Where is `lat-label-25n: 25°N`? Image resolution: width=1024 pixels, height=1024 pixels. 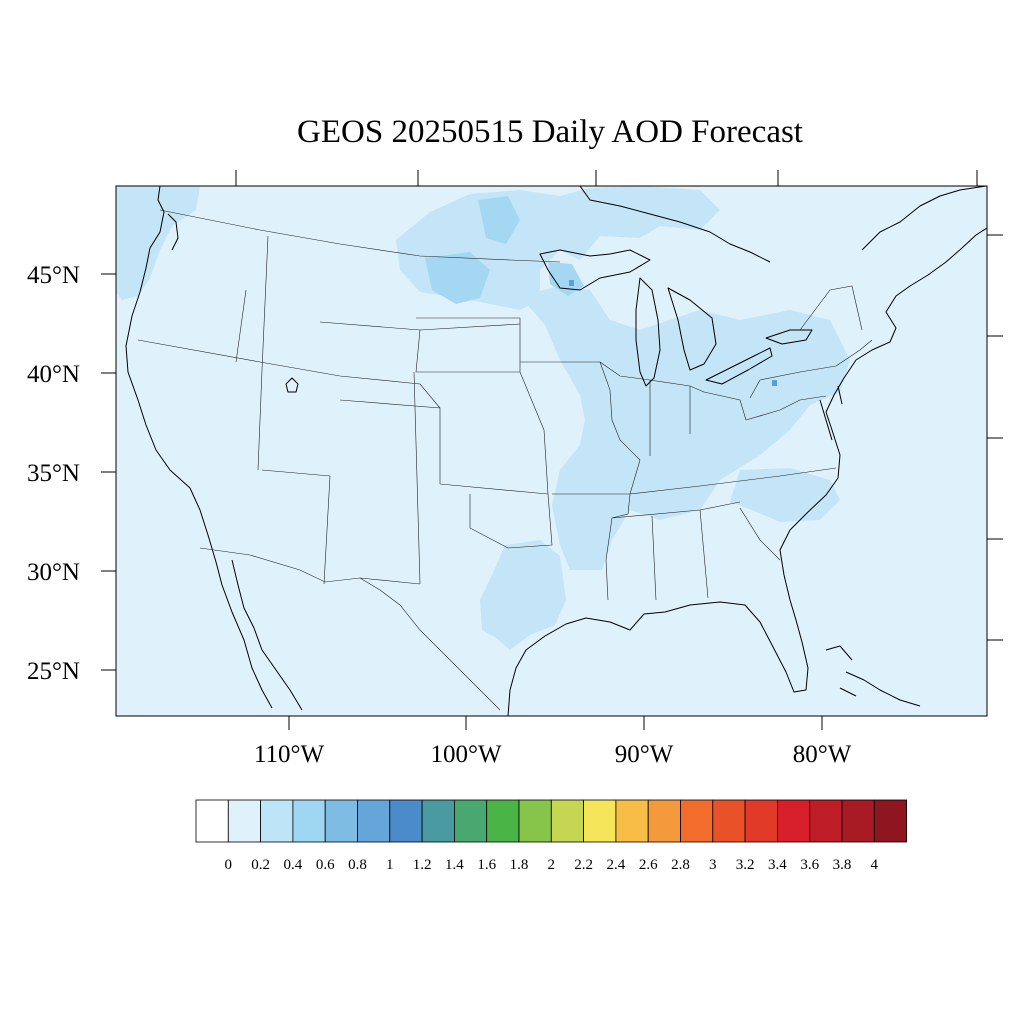 lat-label-25n: 25°N is located at coordinates (53, 671).